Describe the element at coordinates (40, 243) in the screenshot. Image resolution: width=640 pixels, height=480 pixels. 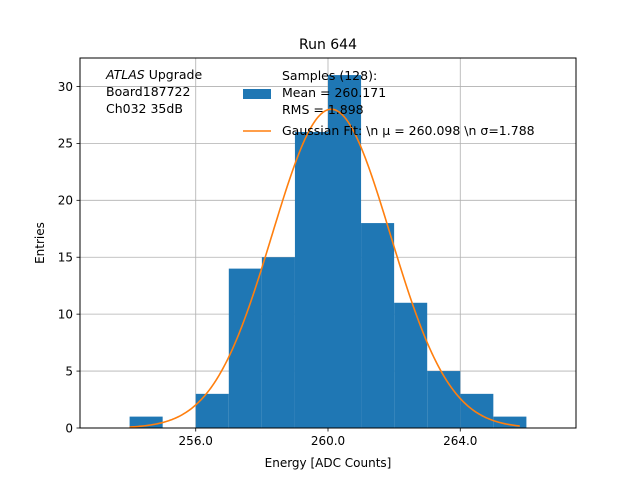
I see `y-axis-label: Entries` at that location.